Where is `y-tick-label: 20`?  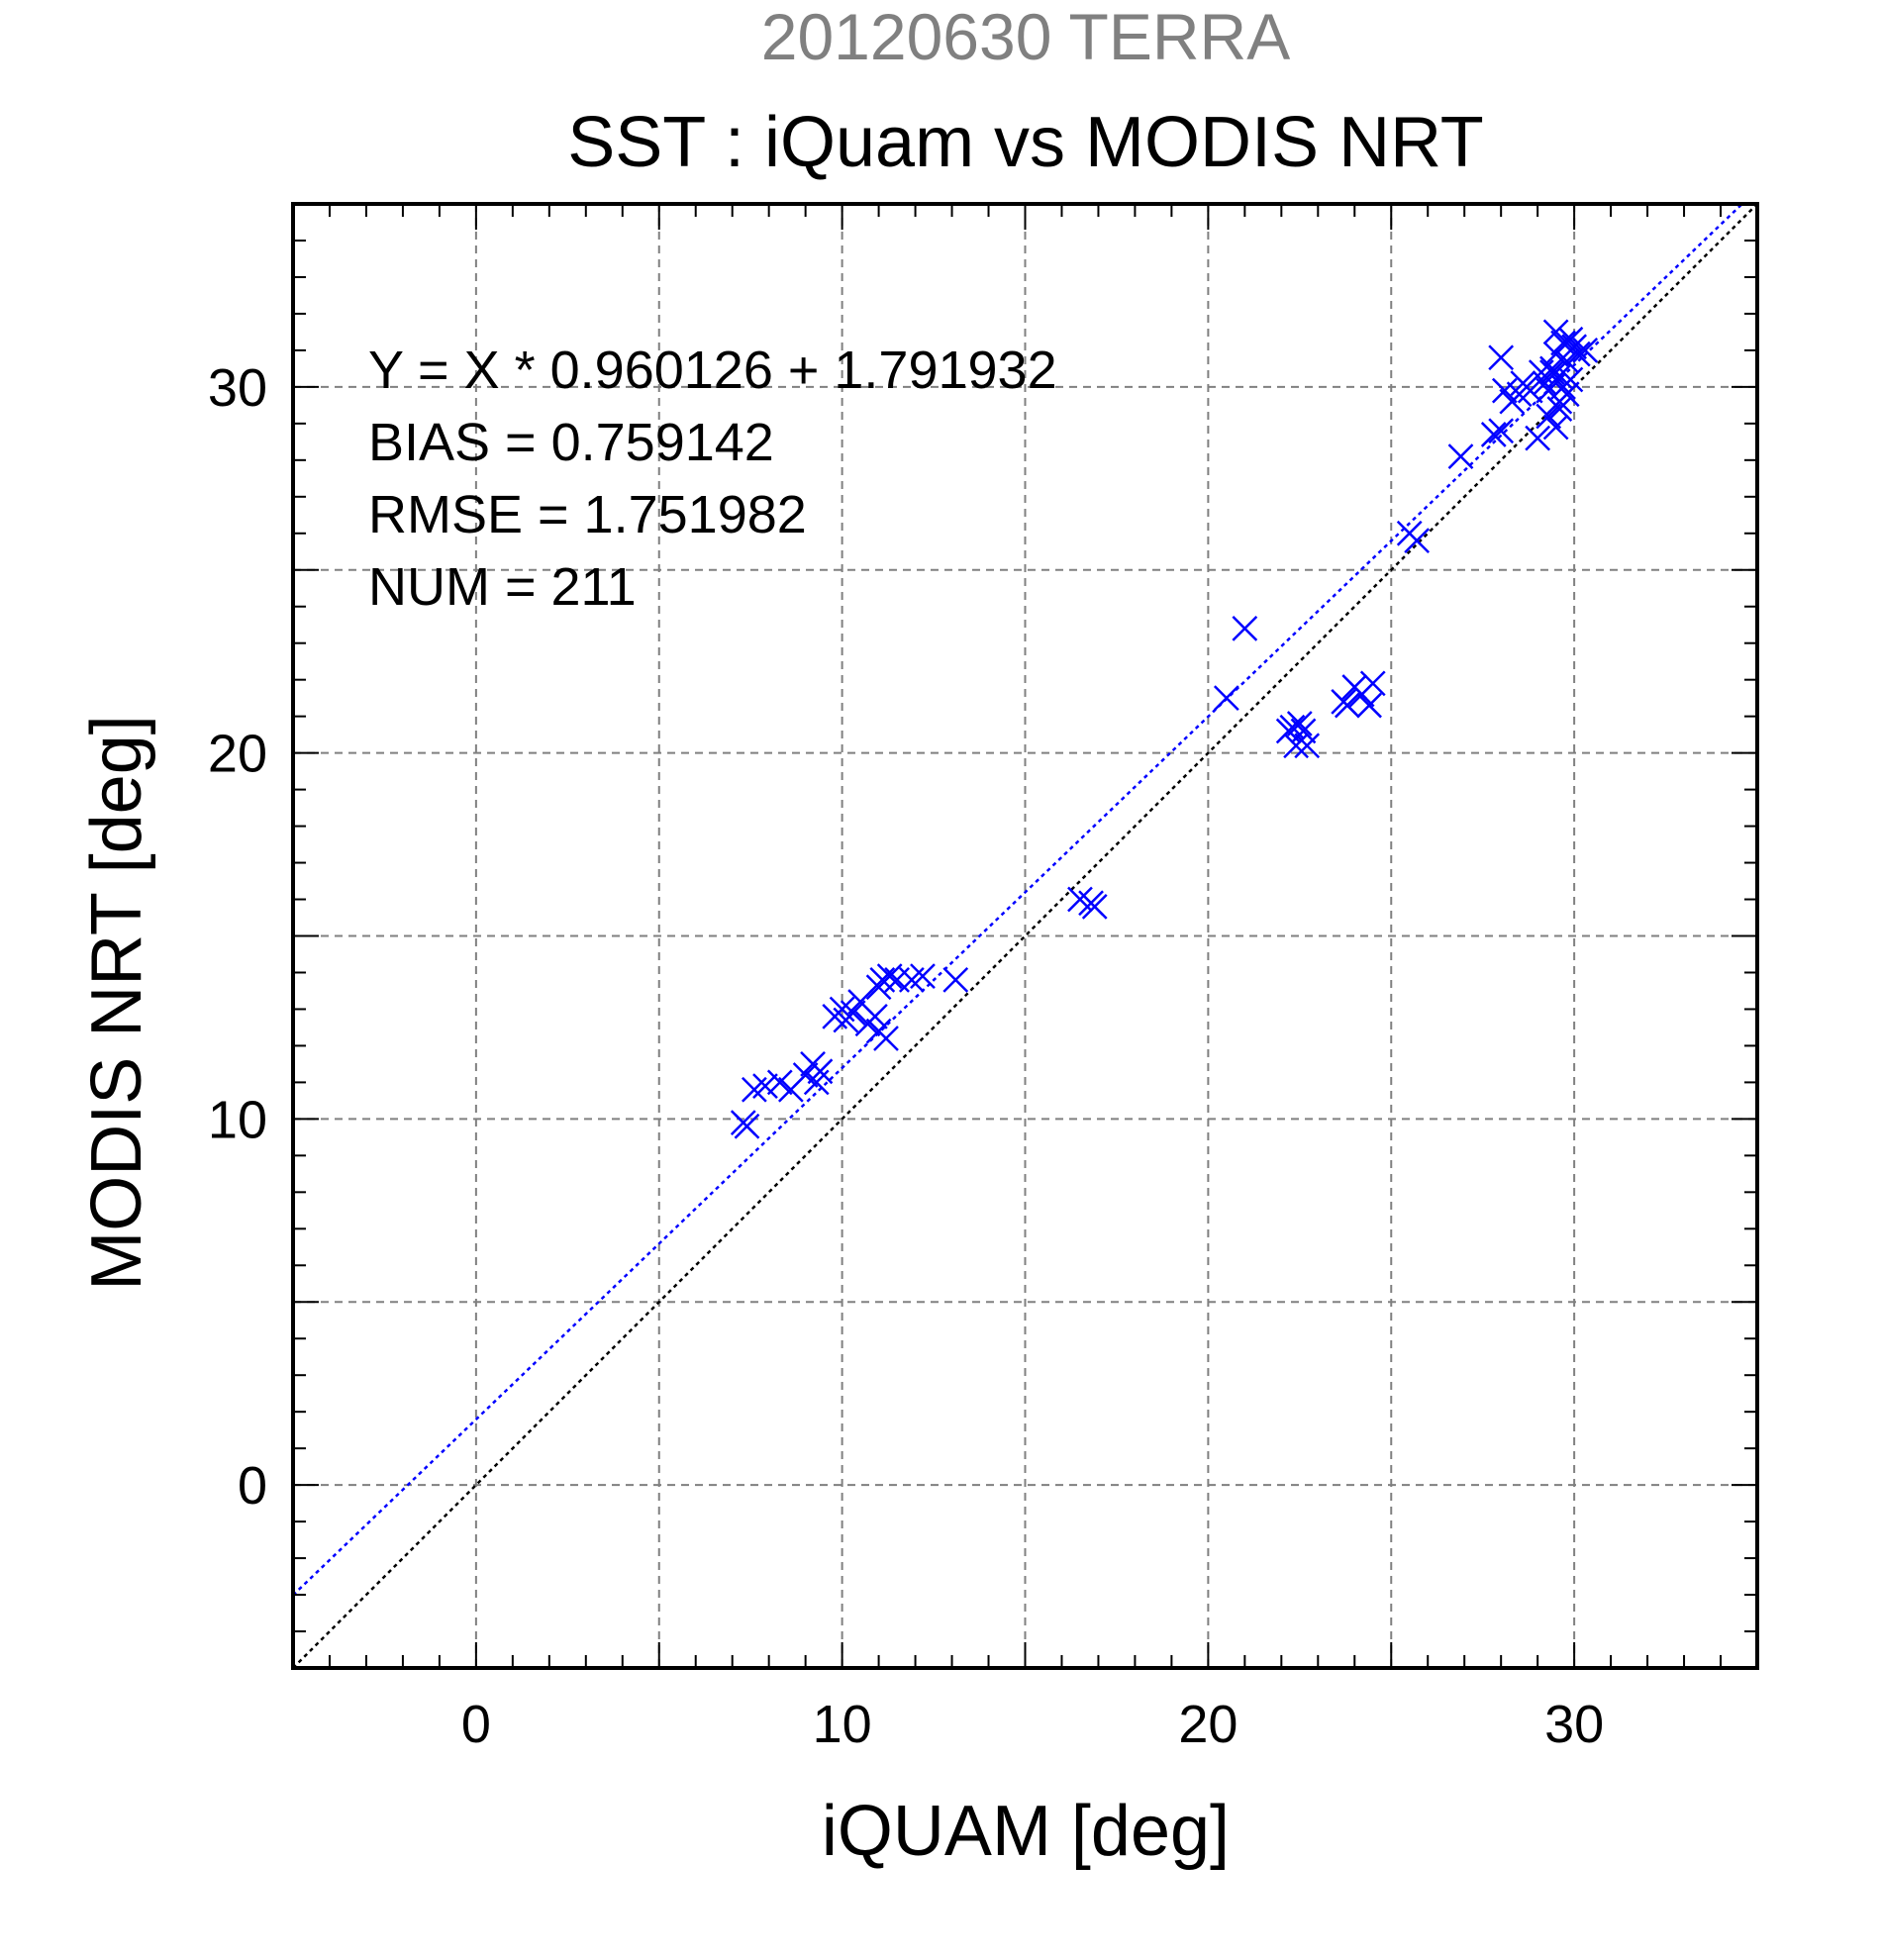 y-tick-label: 20 is located at coordinates (238, 754).